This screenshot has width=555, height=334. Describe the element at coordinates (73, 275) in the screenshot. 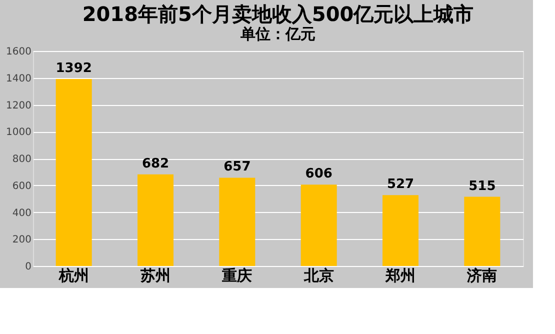

I see `x-tick-label: 杭州` at that location.